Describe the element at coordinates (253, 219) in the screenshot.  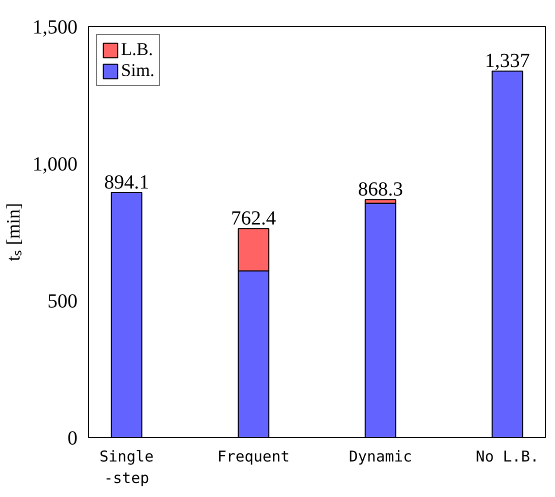
I see `total-label: 762.4` at that location.